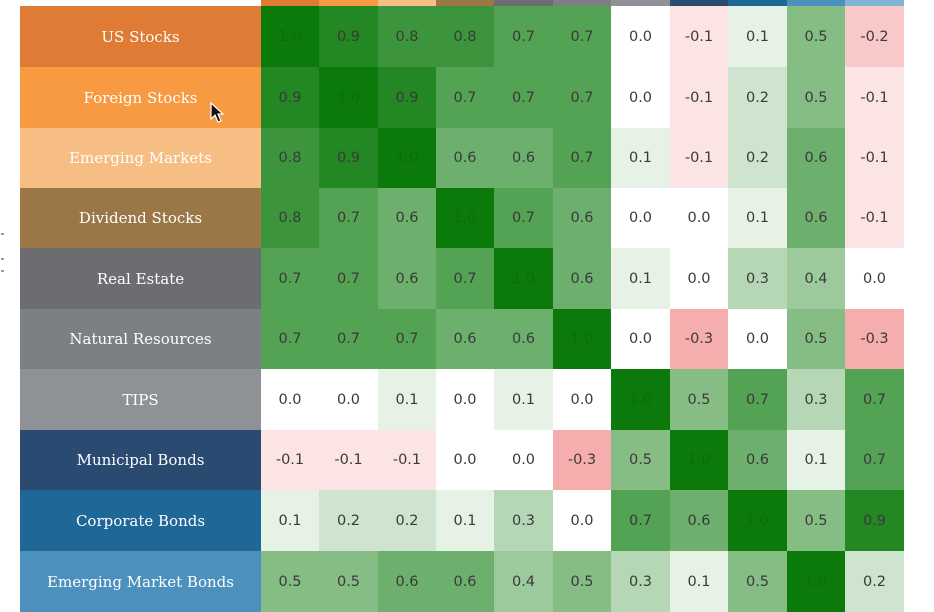  I want to click on row-label: Municipal Bonds, so click(140, 460).